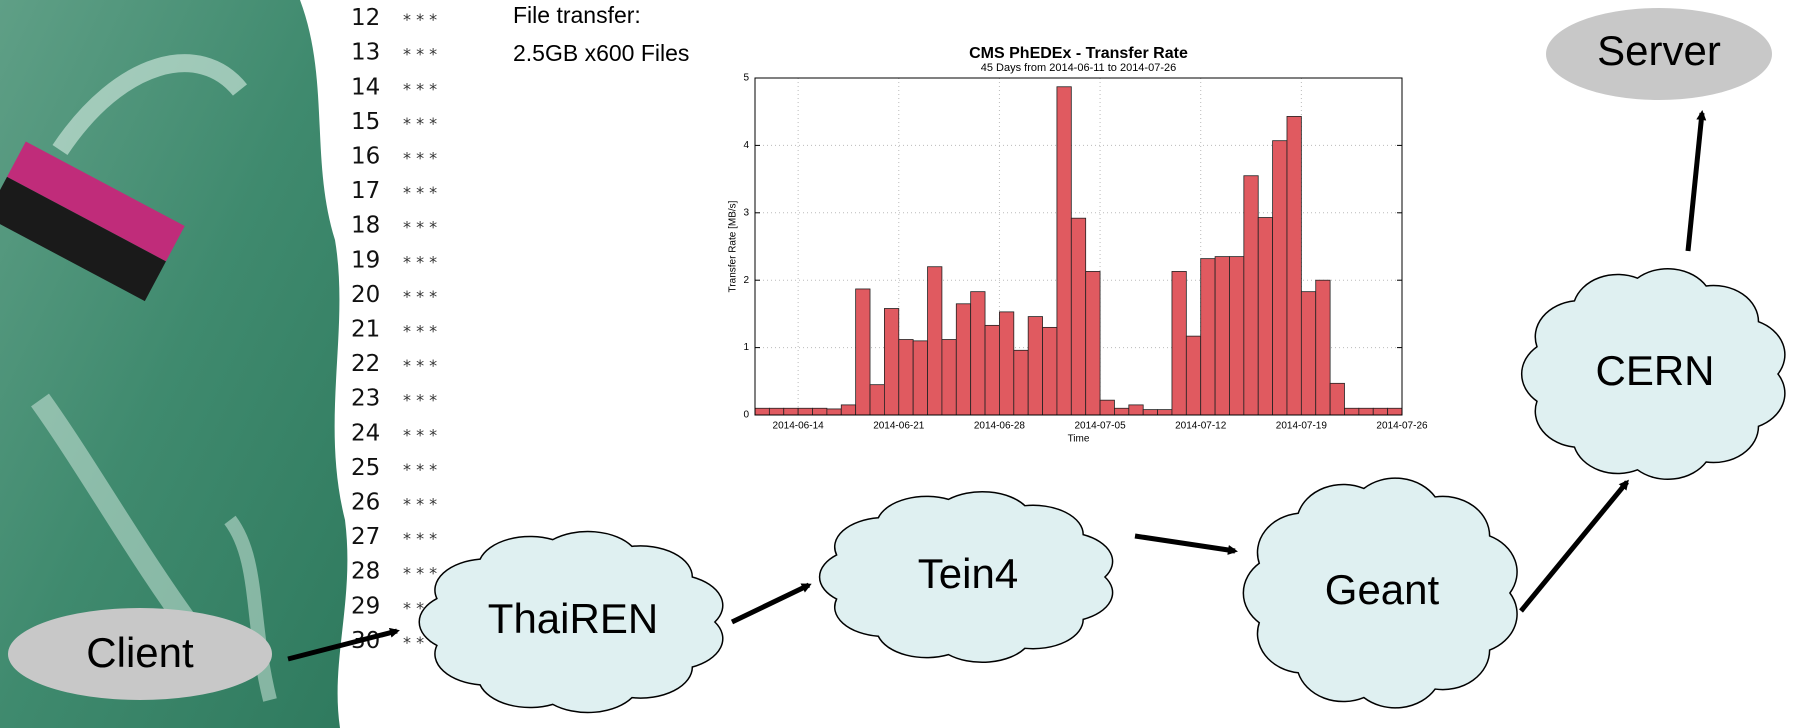  Describe the element at coordinates (1078, 53) in the screenshot. I see `chart-title: CMS PhEDEx - Transfer Rate` at that location.